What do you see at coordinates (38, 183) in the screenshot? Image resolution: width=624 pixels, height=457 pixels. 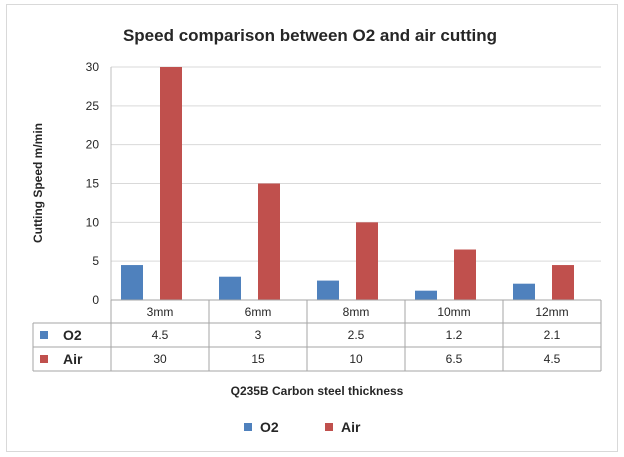 I see `y-axis-title: Cutting Speed m/min` at bounding box center [38, 183].